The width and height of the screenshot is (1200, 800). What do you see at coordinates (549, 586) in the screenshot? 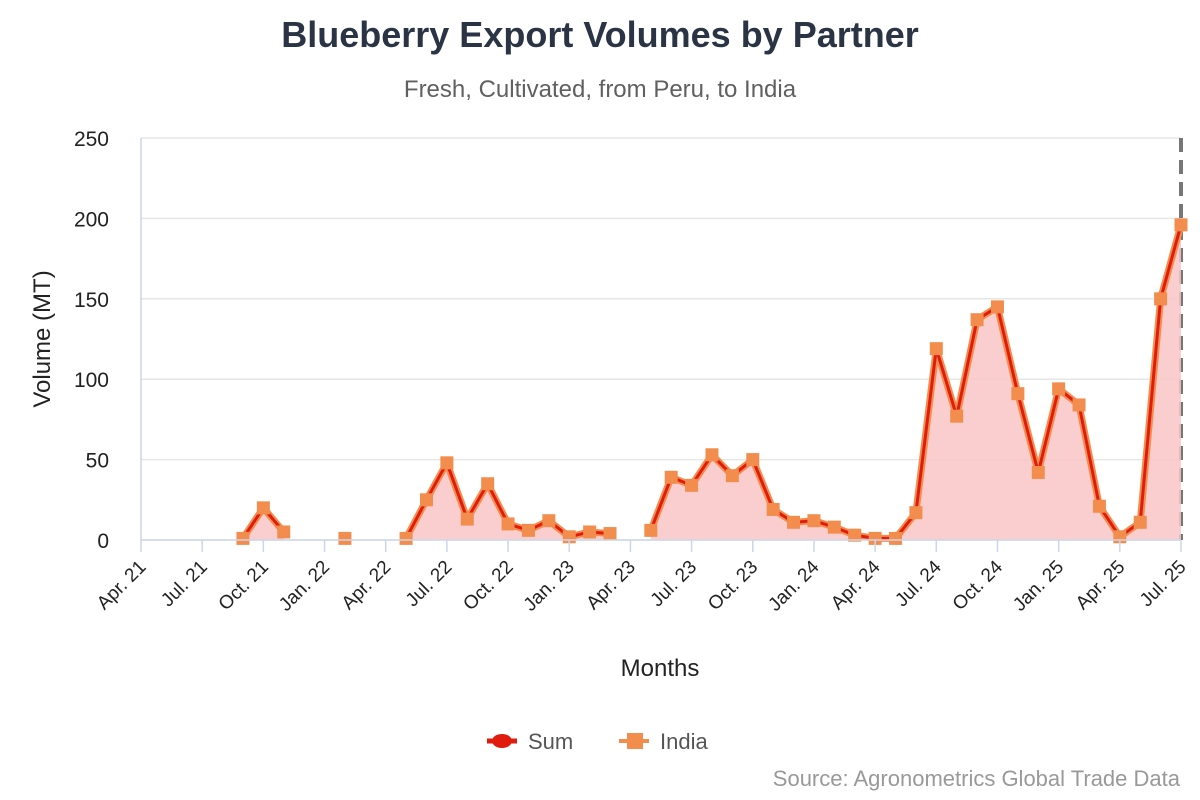
I see `x-tick-label: Jan. 23` at bounding box center [549, 586].